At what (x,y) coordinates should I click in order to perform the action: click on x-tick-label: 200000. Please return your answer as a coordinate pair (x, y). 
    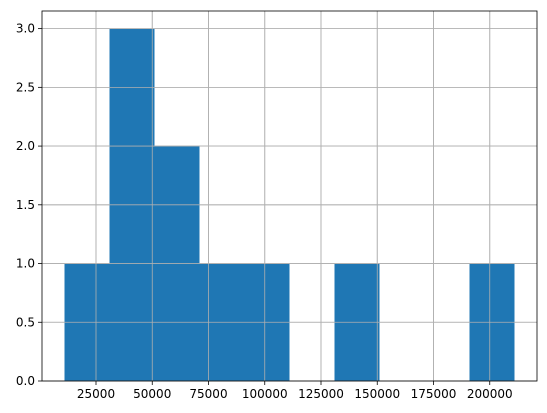
    Looking at the image, I should click on (490, 394).